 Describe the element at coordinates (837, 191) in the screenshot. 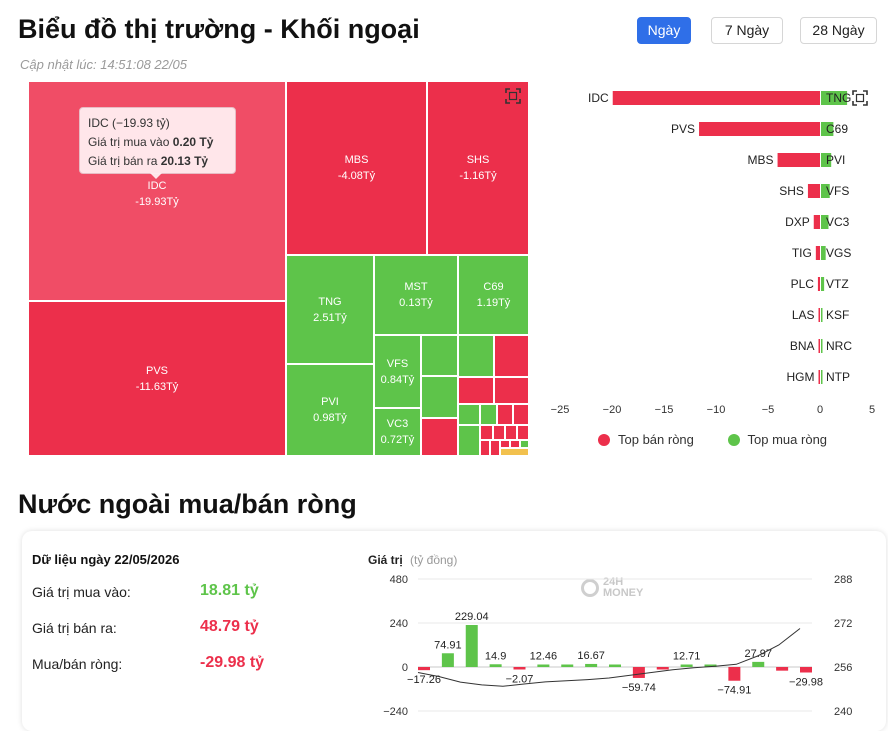

I see `buy-ticker-label: VFS` at that location.